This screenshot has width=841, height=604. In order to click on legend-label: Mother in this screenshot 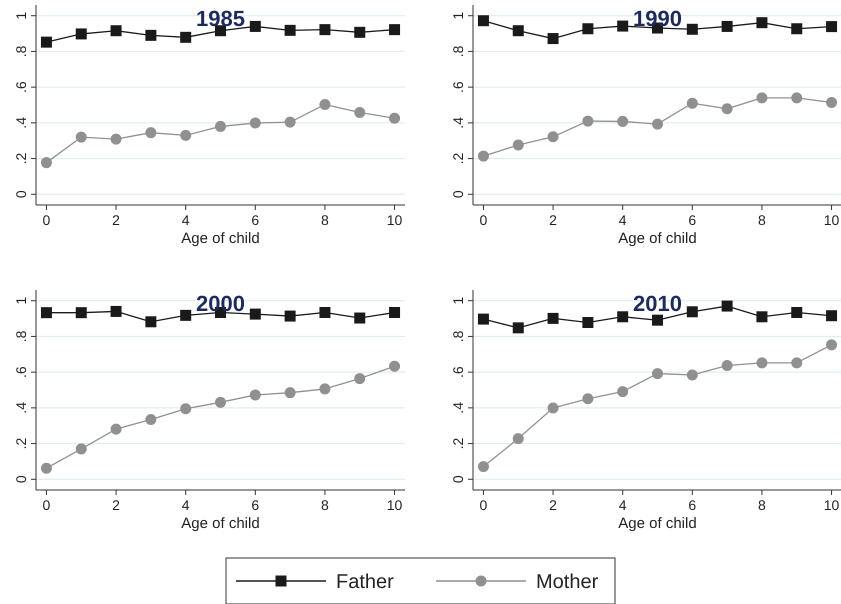, I will do `click(567, 582)`.